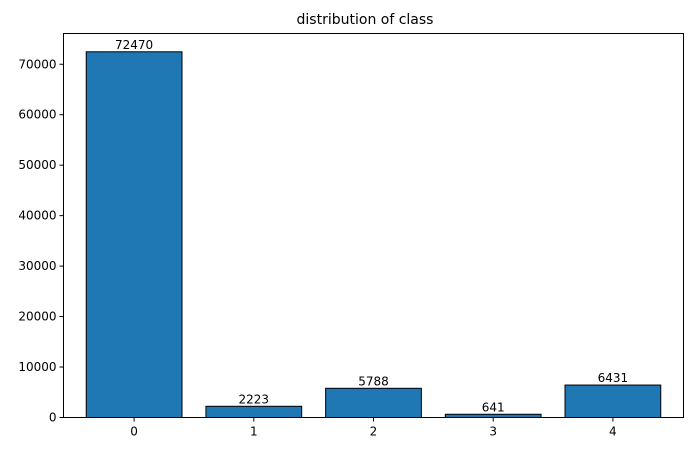  Describe the element at coordinates (613, 432) in the screenshot. I see `x-tick-label: 4` at that location.